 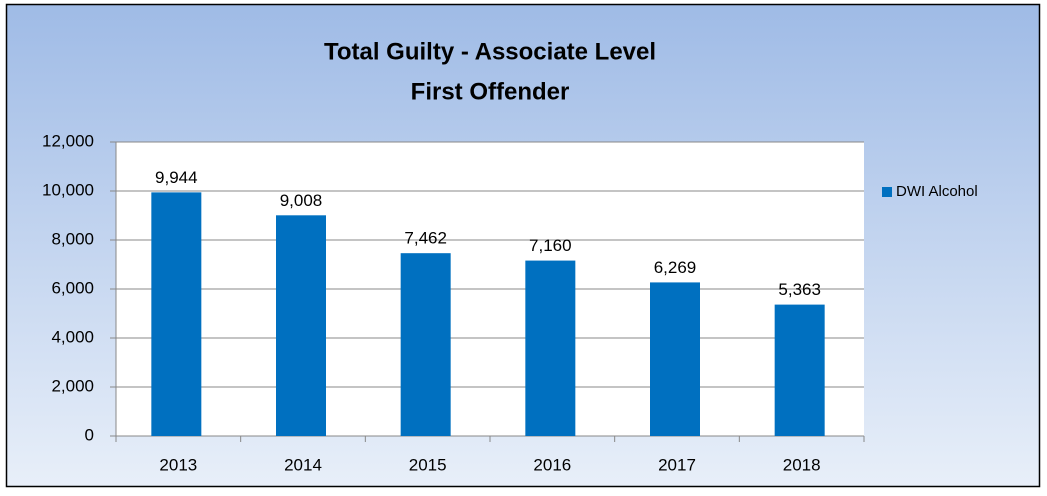 What do you see at coordinates (552, 464) in the screenshot?
I see `x-tick-label: 2016` at bounding box center [552, 464].